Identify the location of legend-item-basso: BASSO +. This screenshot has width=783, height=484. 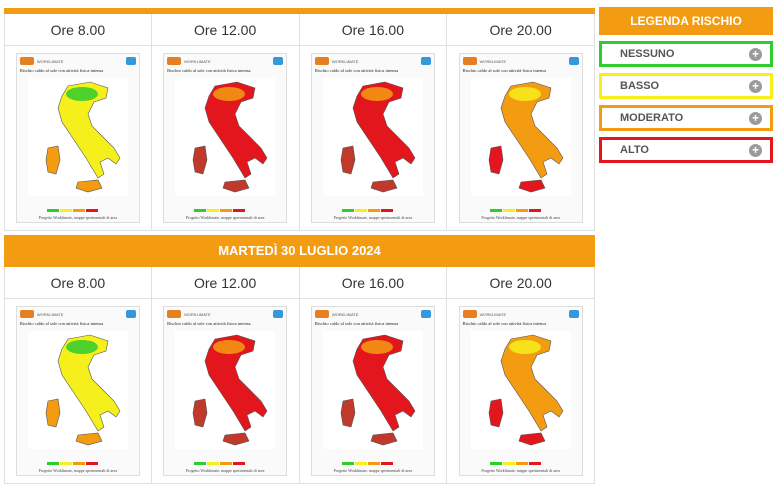
(686, 86).